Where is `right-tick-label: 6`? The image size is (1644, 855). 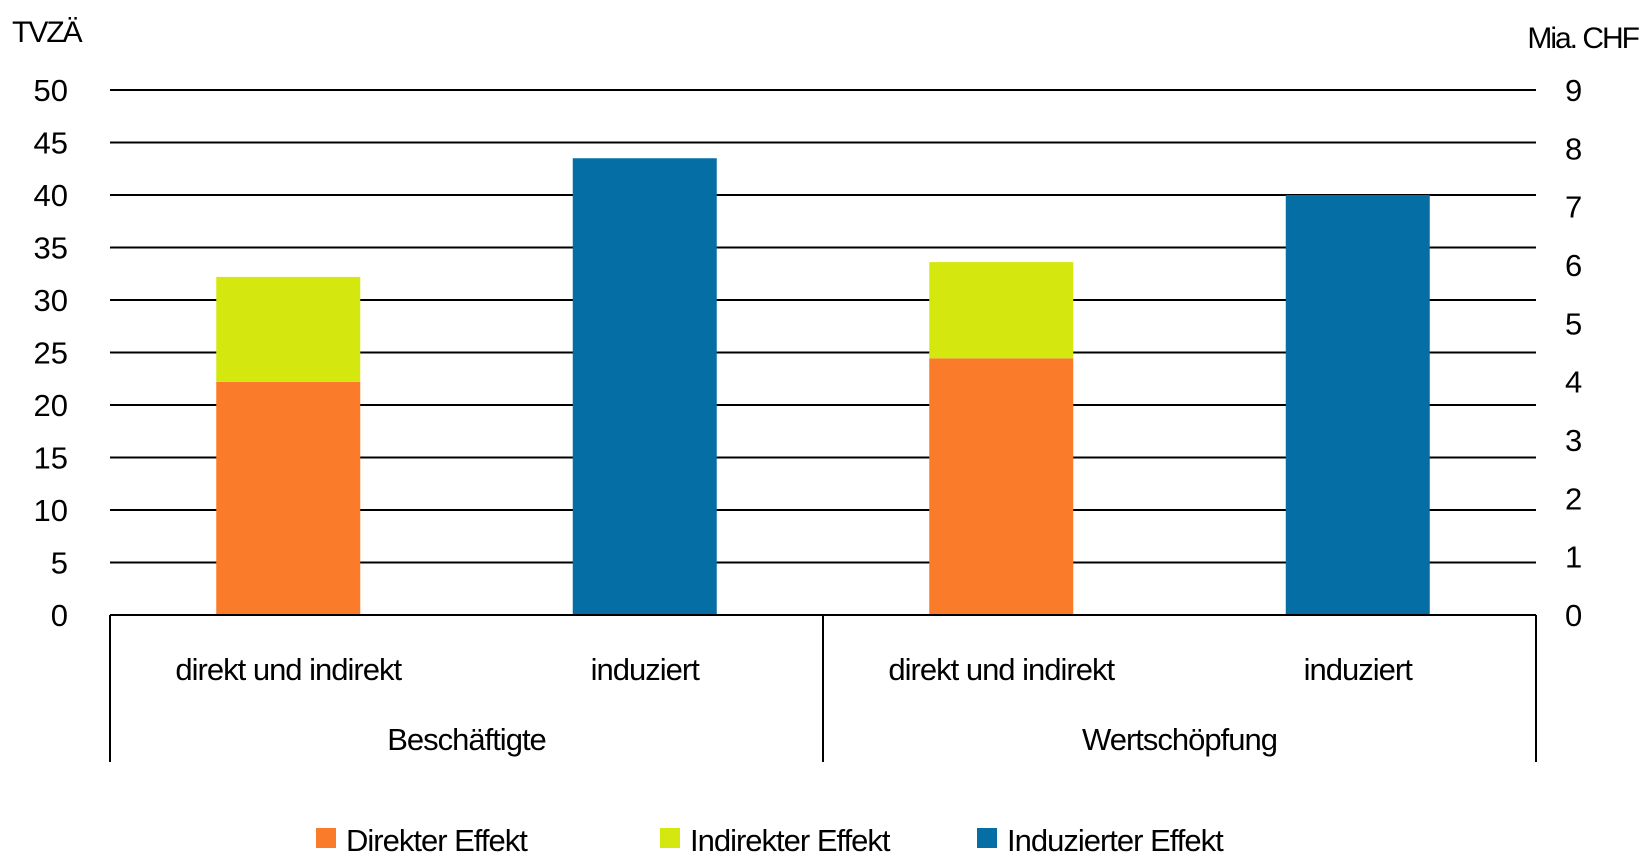
right-tick-label: 6 is located at coordinates (1573, 265).